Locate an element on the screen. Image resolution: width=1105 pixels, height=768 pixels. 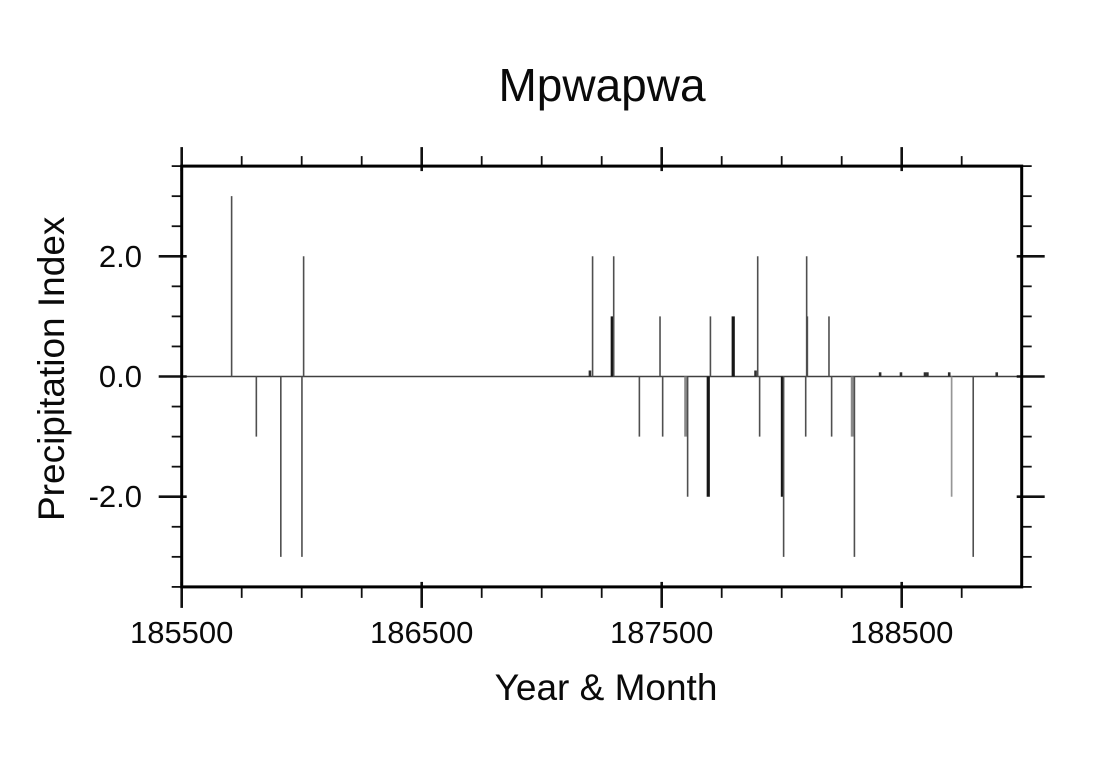
x-tick-label: 188500 is located at coordinates (901, 632).